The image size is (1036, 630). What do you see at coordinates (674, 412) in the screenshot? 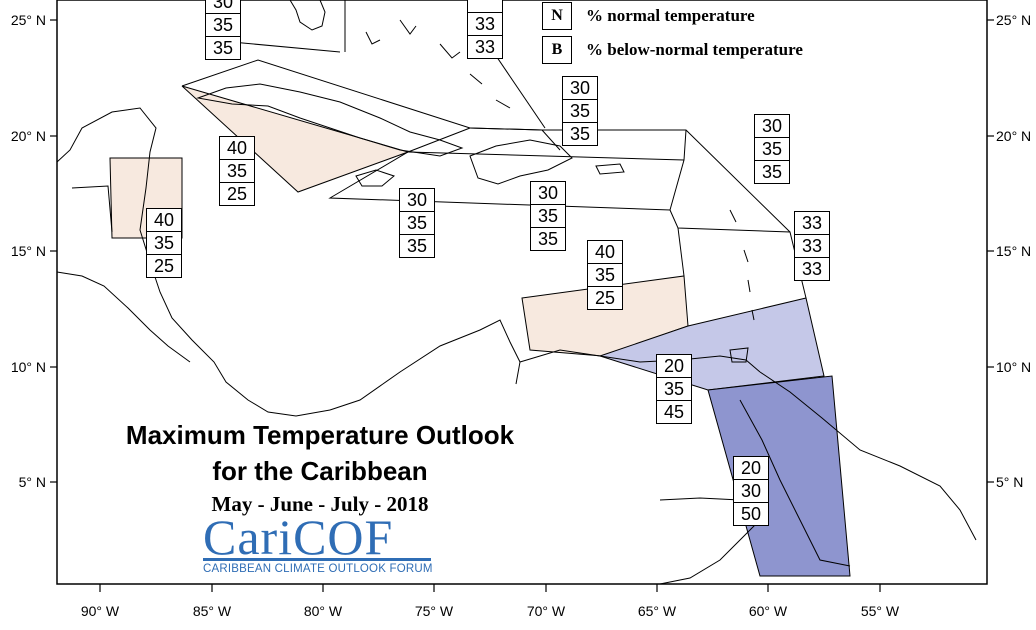
I see `forecast-below: 45` at bounding box center [674, 412].